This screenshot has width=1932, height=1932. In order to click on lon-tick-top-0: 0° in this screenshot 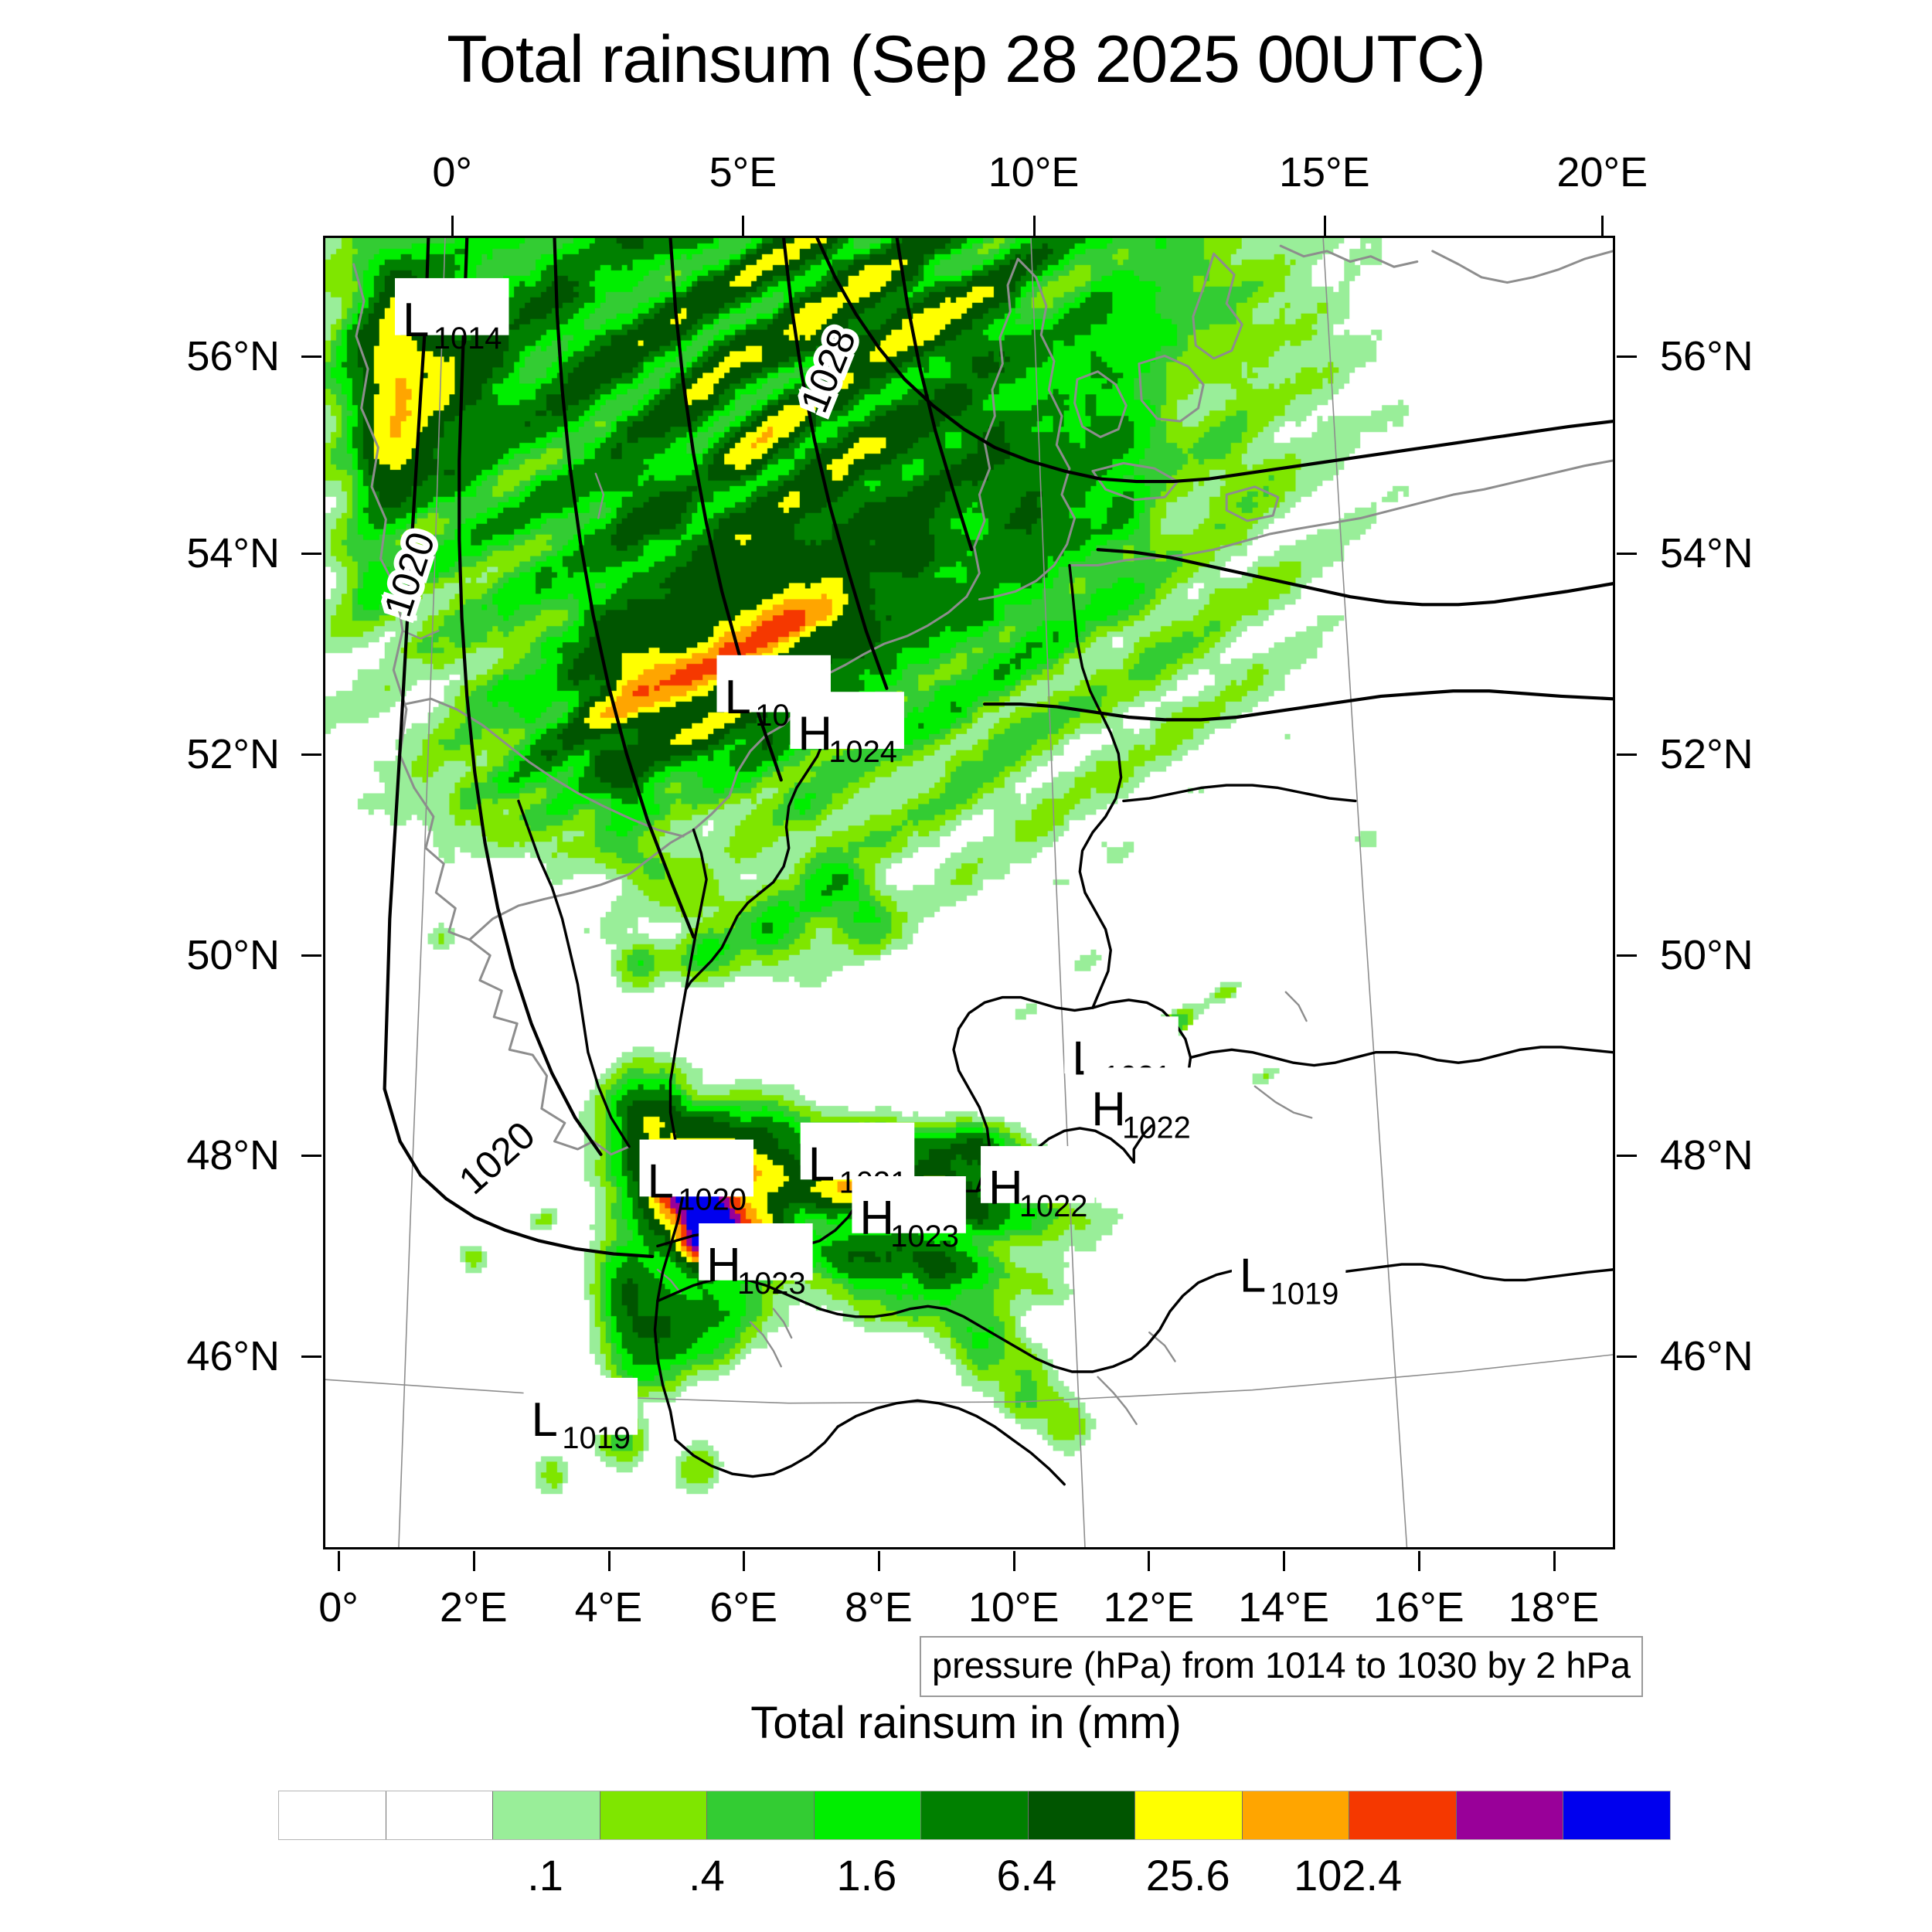, I will do `click(453, 173)`.